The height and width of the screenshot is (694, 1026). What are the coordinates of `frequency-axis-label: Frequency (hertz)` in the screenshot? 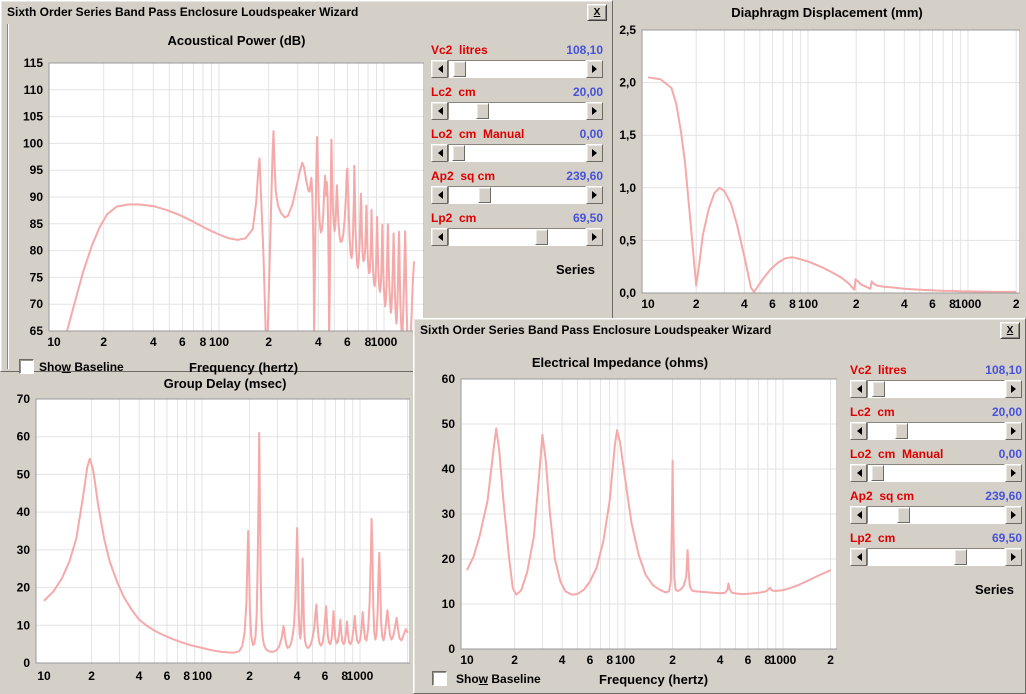 It's located at (654, 679).